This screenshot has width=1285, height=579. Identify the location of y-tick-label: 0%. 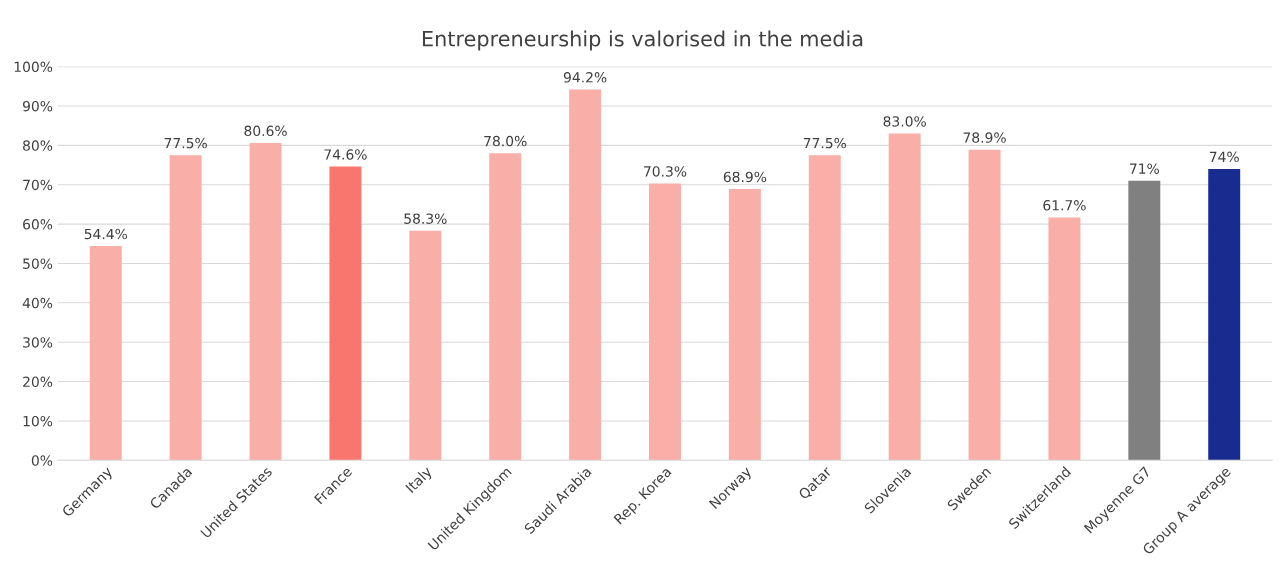
(42, 460).